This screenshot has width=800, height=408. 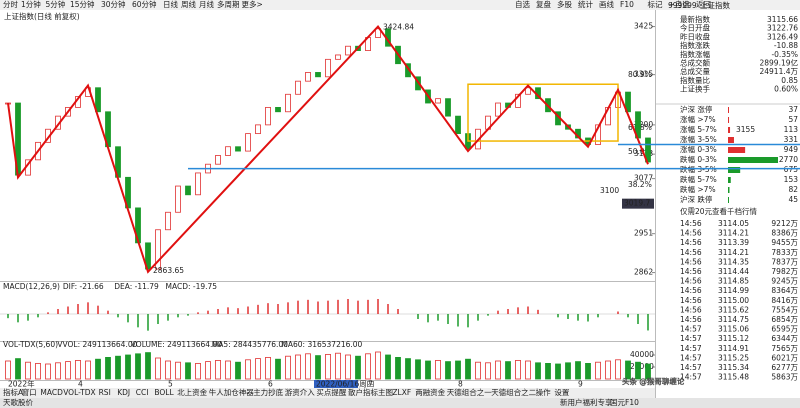 What do you see at coordinates (142, 392) in the screenshot?
I see `indicator-tab: CCI` at bounding box center [142, 392].